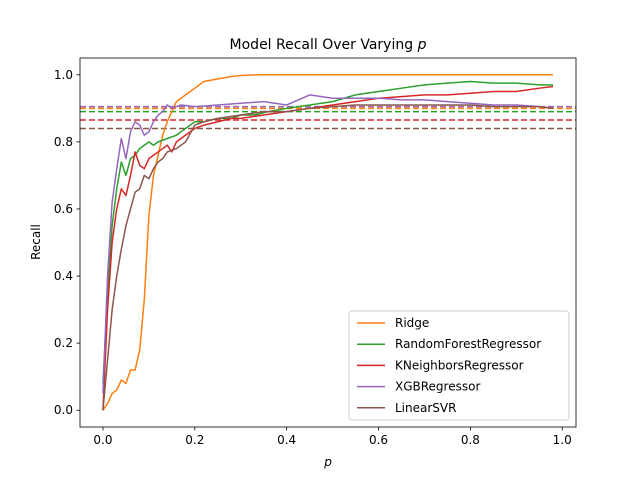  Describe the element at coordinates (63, 410) in the screenshot. I see `y-tick-label: 0.0` at that location.